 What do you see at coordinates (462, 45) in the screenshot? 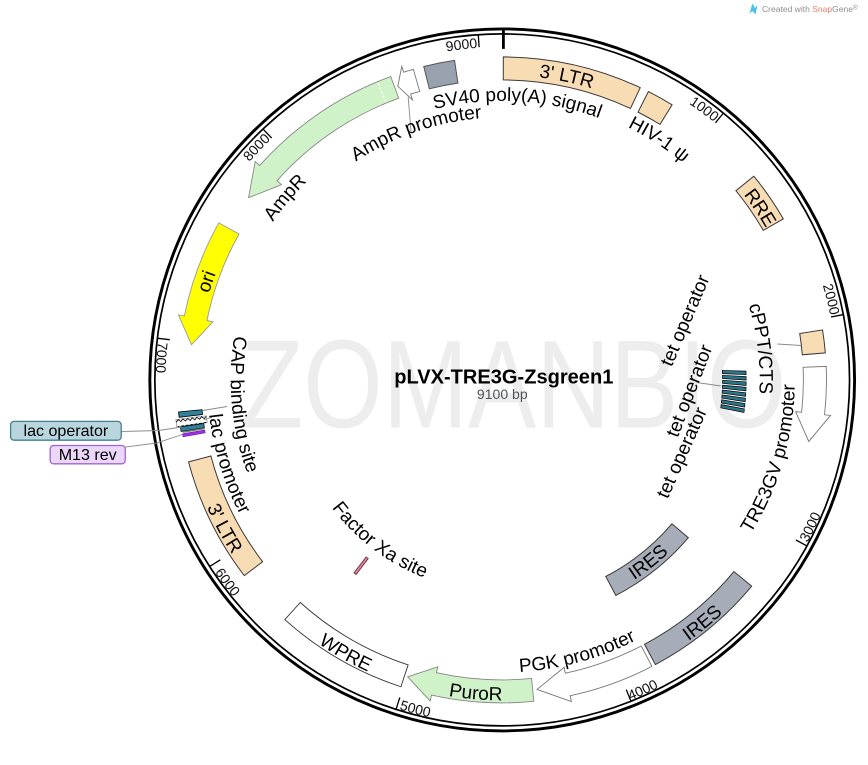
I see `svg-text: 9000` at bounding box center [462, 45].